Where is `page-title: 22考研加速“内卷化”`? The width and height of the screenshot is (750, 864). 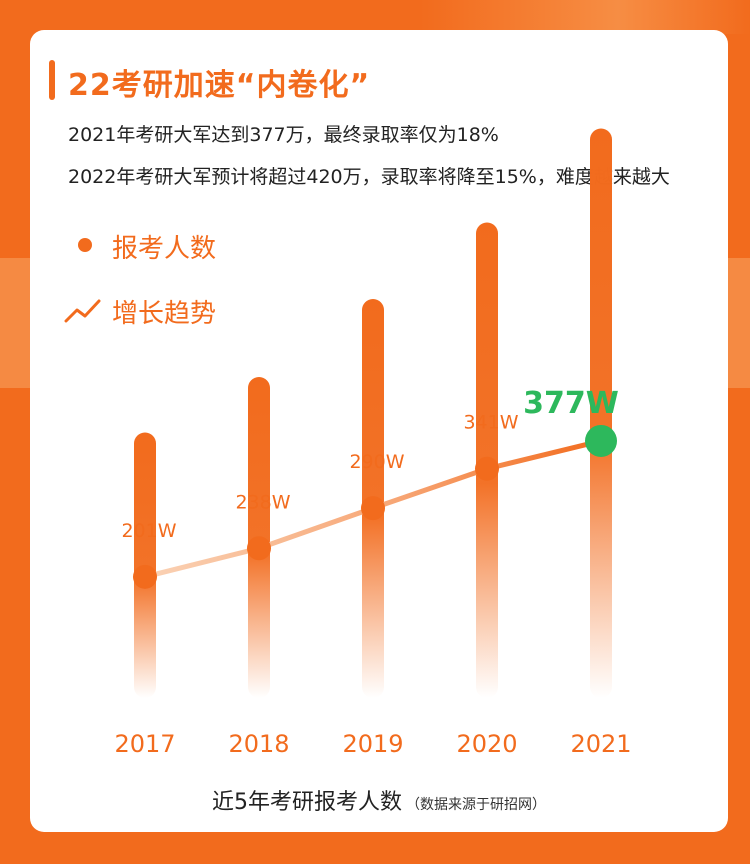 page-title: 22考研加速“内卷化” is located at coordinates (219, 85).